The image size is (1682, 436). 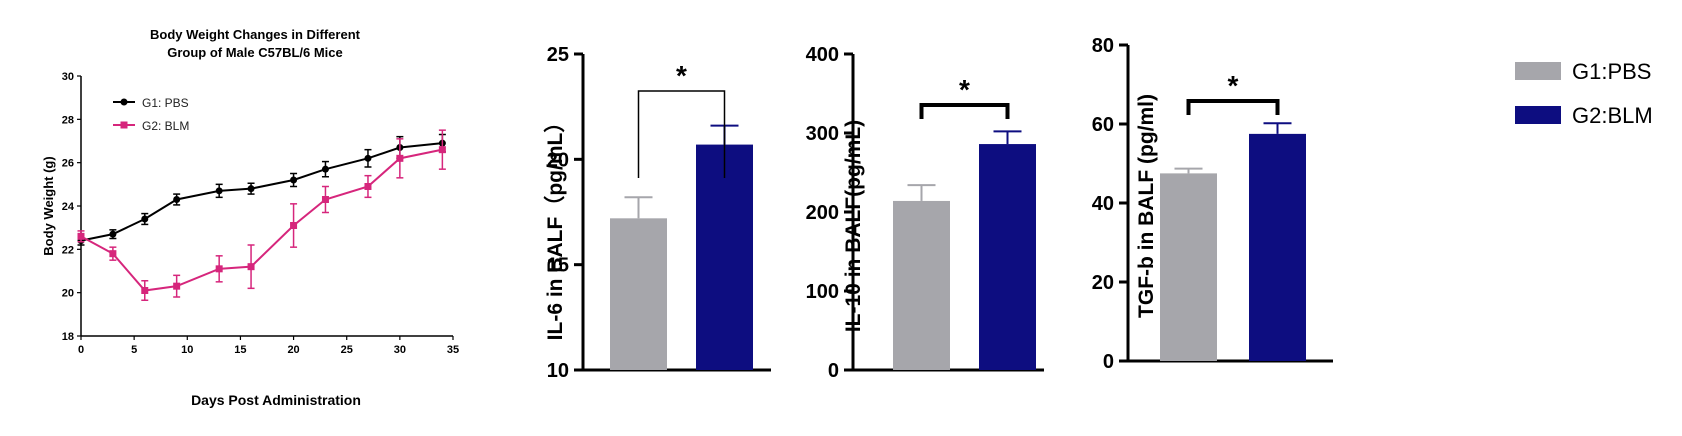 What do you see at coordinates (822, 213) in the screenshot?
I see `y-tick-label: 200` at bounding box center [822, 213].